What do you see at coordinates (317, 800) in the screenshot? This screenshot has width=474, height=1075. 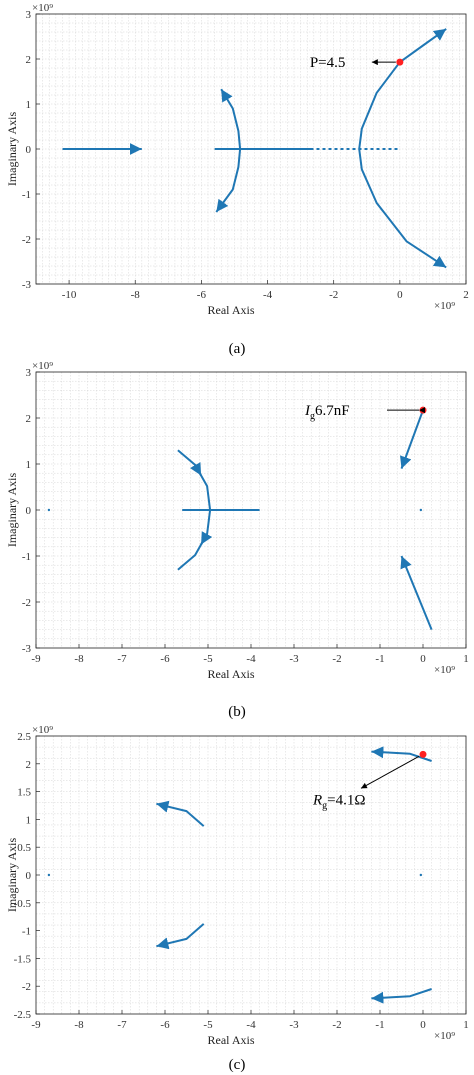 I see `annotation-symbol: R` at bounding box center [317, 800].